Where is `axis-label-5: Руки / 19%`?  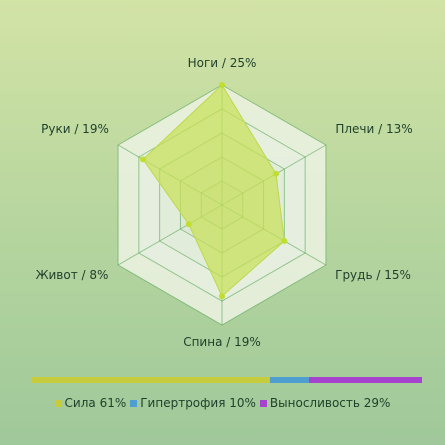
axis-label-5: Руки / 19% is located at coordinates (75, 129).